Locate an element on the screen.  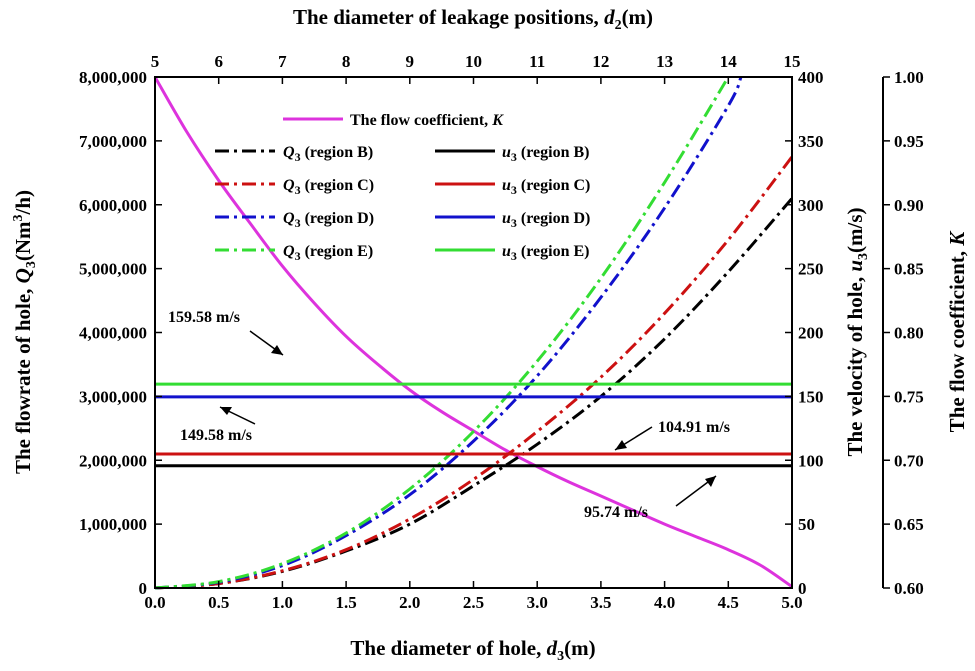
legend-label-u-b: u3 (region B) is located at coordinates (546, 154).